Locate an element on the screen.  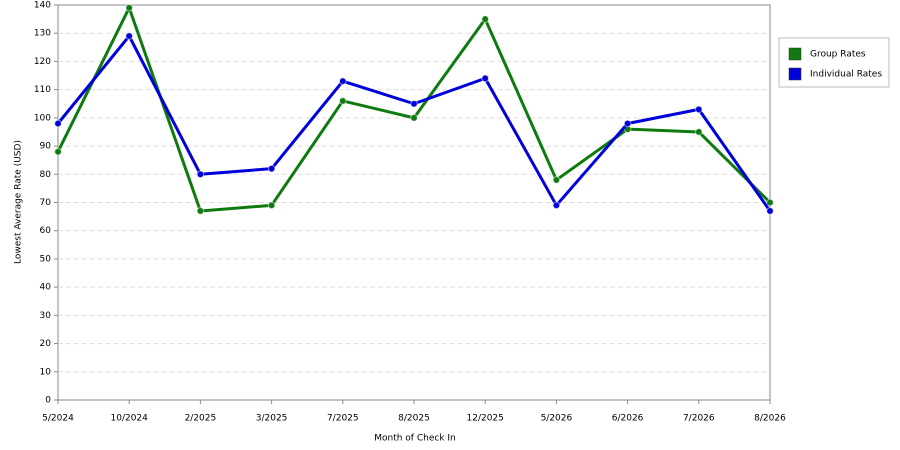
x-axis-label: Month of Check In is located at coordinates (415, 439).